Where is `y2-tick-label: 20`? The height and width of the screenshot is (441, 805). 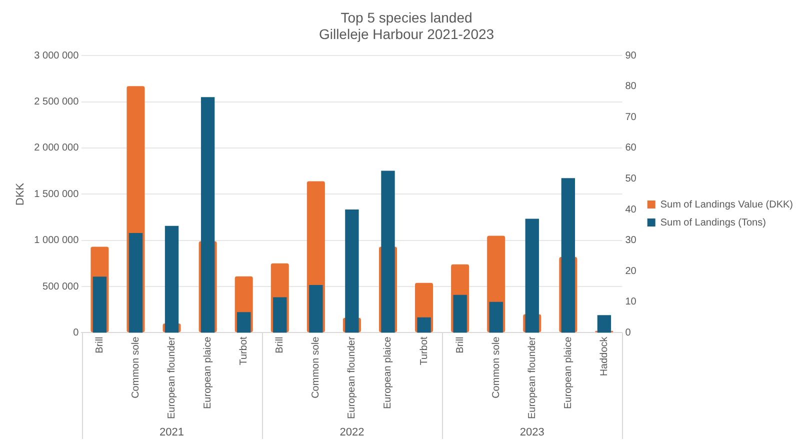 y2-tick-label: 20 is located at coordinates (631, 271).